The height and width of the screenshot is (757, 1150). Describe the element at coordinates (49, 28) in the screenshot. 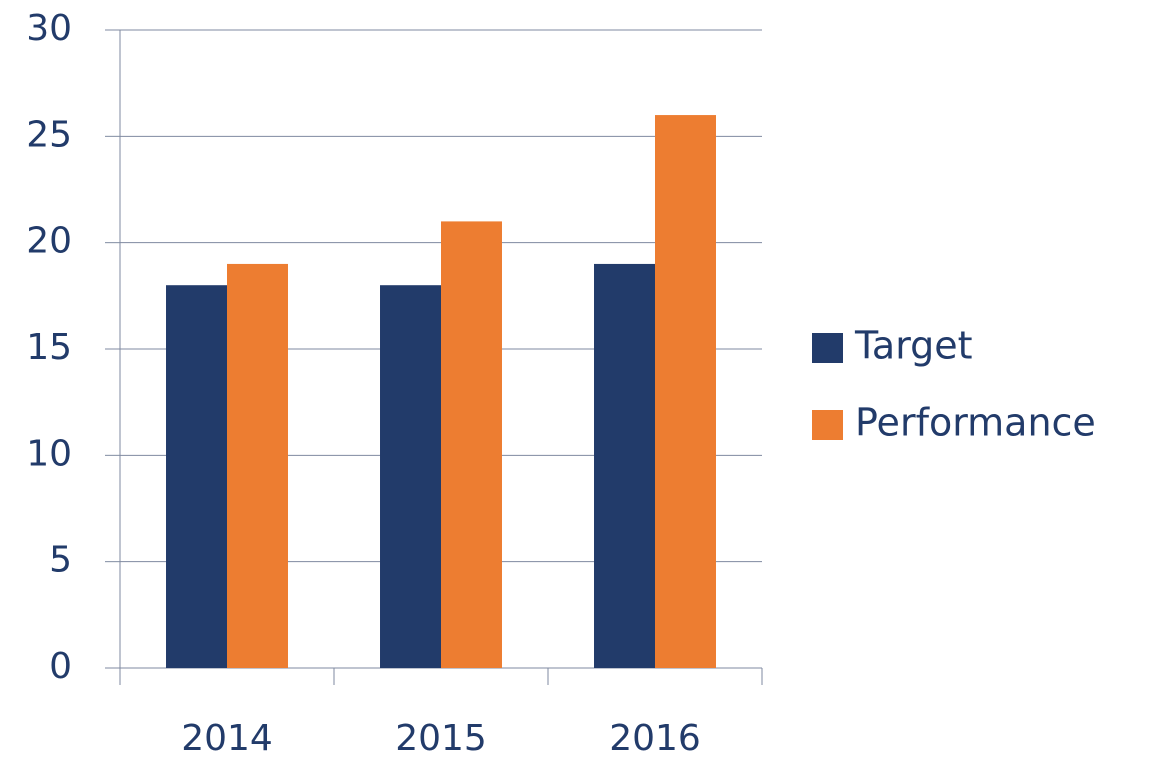

I see `y-tick-label: 30` at that location.